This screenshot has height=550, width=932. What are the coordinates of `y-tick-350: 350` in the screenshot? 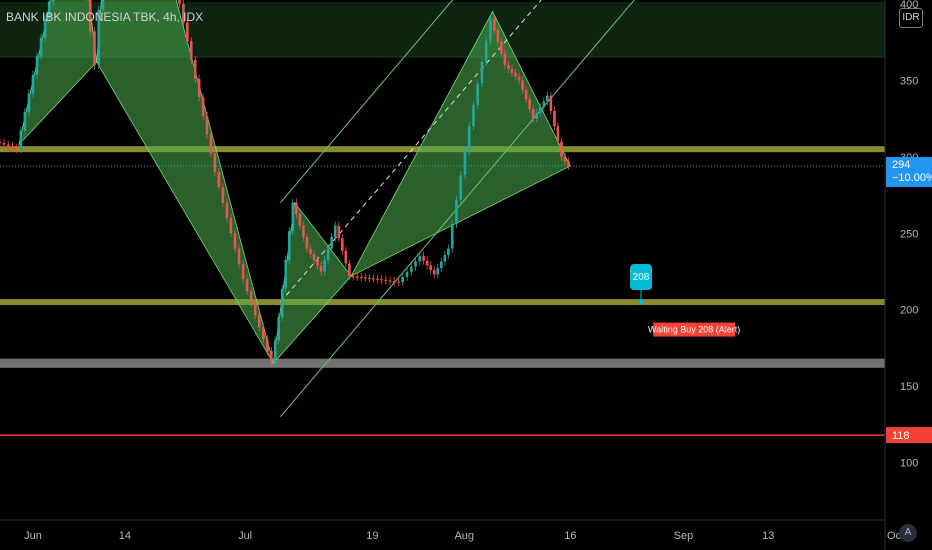 It's located at (909, 81).